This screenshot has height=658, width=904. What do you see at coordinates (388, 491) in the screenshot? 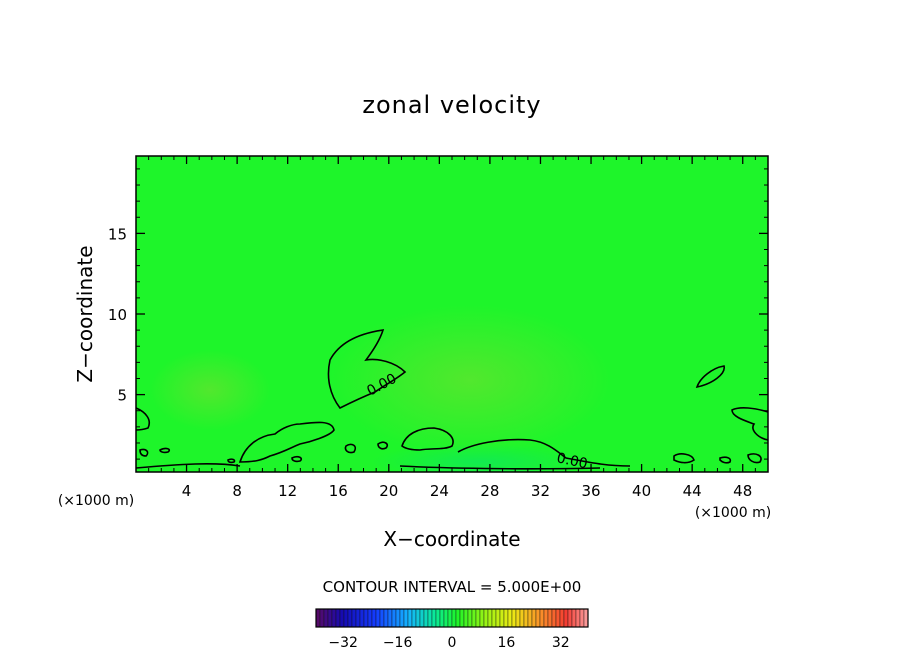
I see `x-tick-label: 20` at bounding box center [388, 491].